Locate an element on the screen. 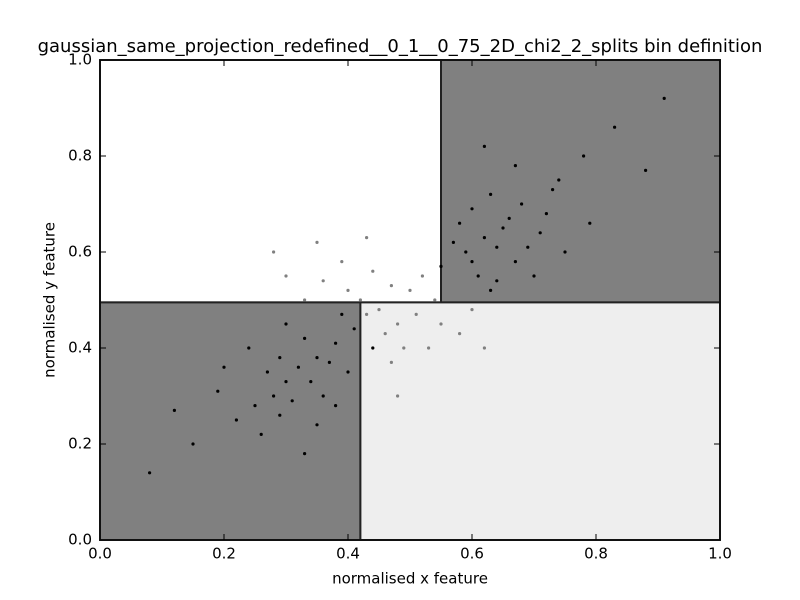 This screenshot has height=600, width=800. x-tick-label: 1.0 is located at coordinates (720, 554).